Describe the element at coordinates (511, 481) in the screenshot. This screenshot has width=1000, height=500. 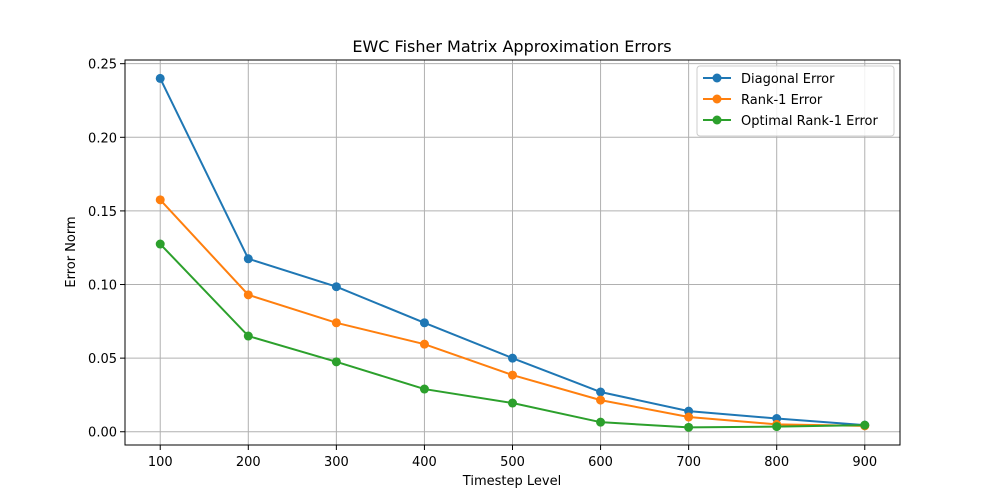
I see `x-axis-label: Timestep Level` at that location.